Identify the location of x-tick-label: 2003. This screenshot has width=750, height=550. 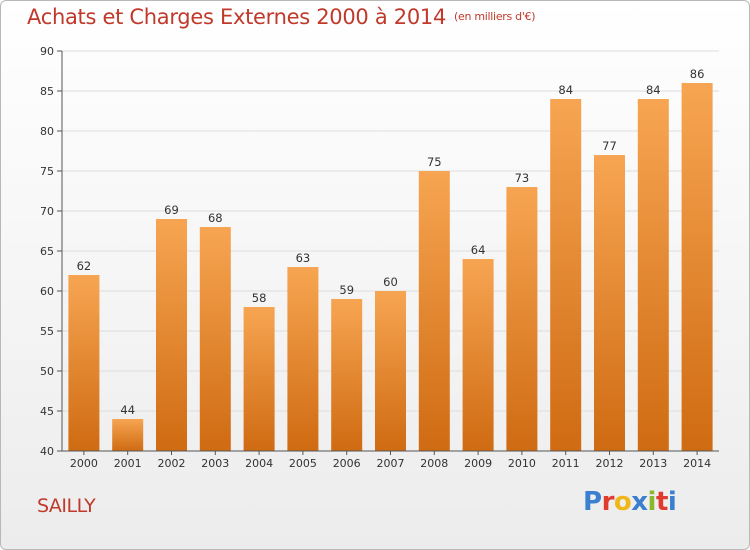
(215, 463).